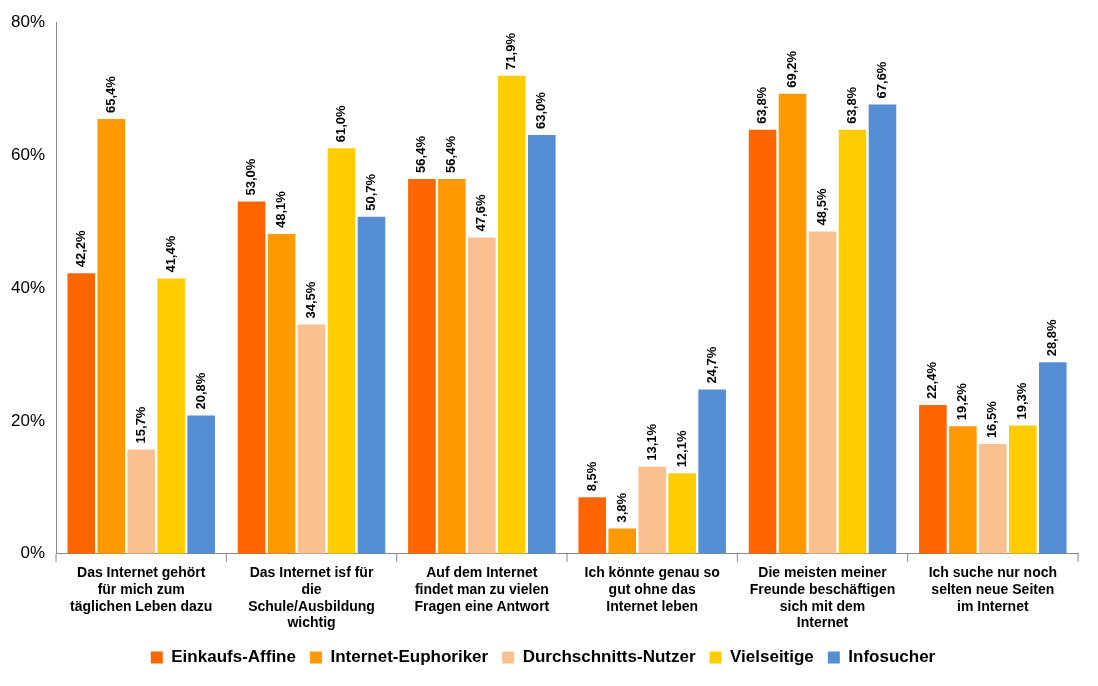 This screenshot has height=686, width=1098. What do you see at coordinates (772, 657) in the screenshot?
I see `legend-label: Vielseitige` at bounding box center [772, 657].